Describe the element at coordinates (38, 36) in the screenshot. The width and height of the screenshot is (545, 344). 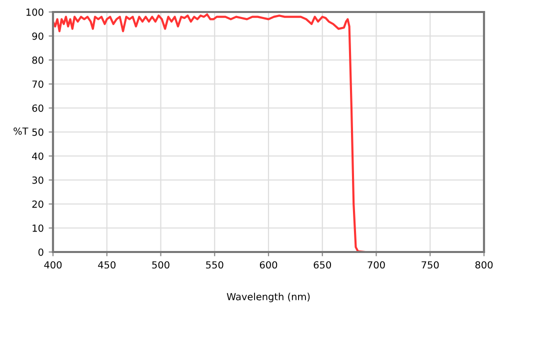
I see `y-tick-label: 90` at that location.